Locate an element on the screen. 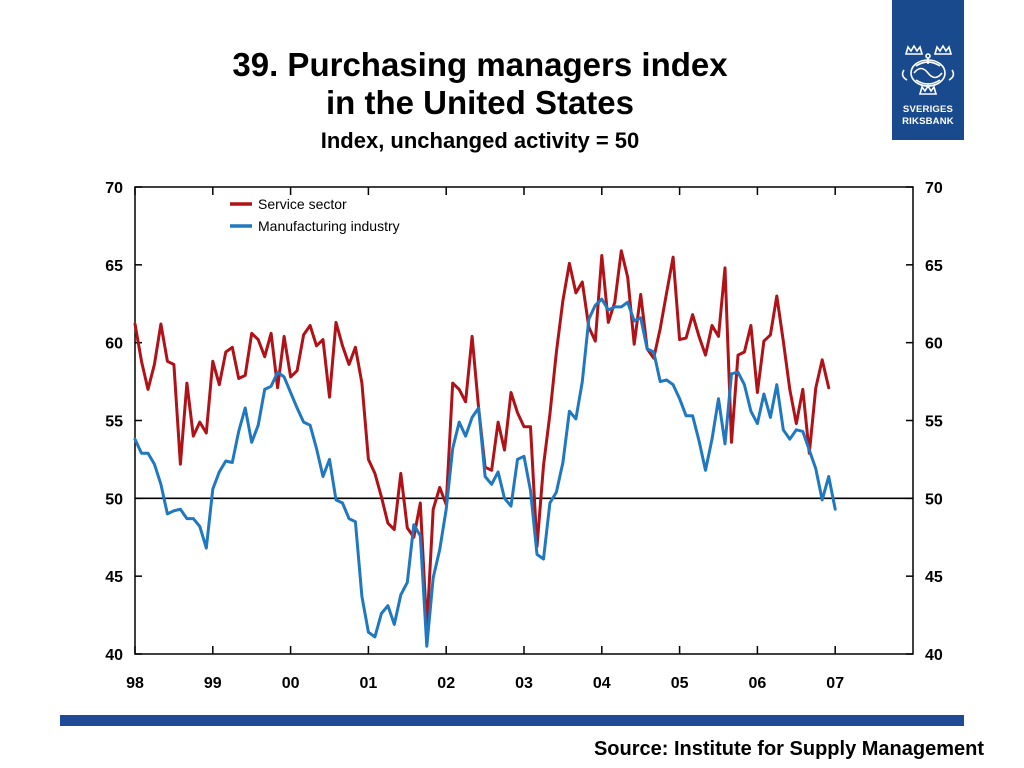 The width and height of the screenshot is (1024, 768). y-tick-label-right: 70 is located at coordinates (934, 188).